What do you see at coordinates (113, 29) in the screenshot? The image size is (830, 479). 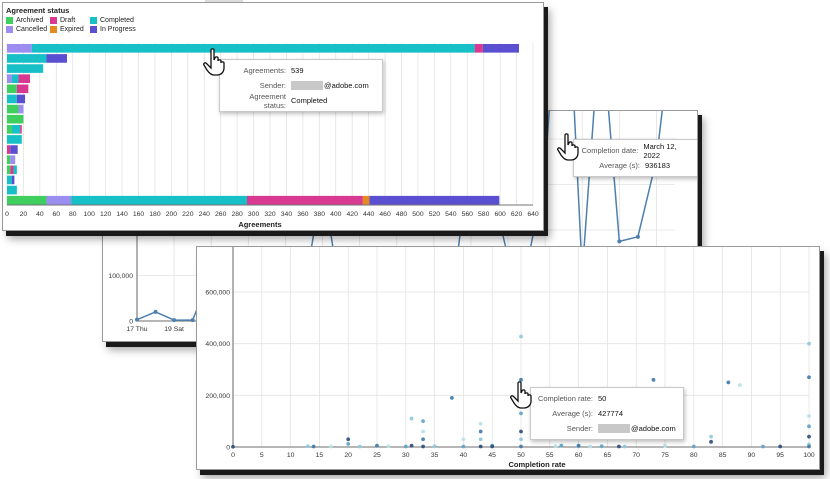 I see `legend-item-in-progress: In Progress` at bounding box center [113, 29].